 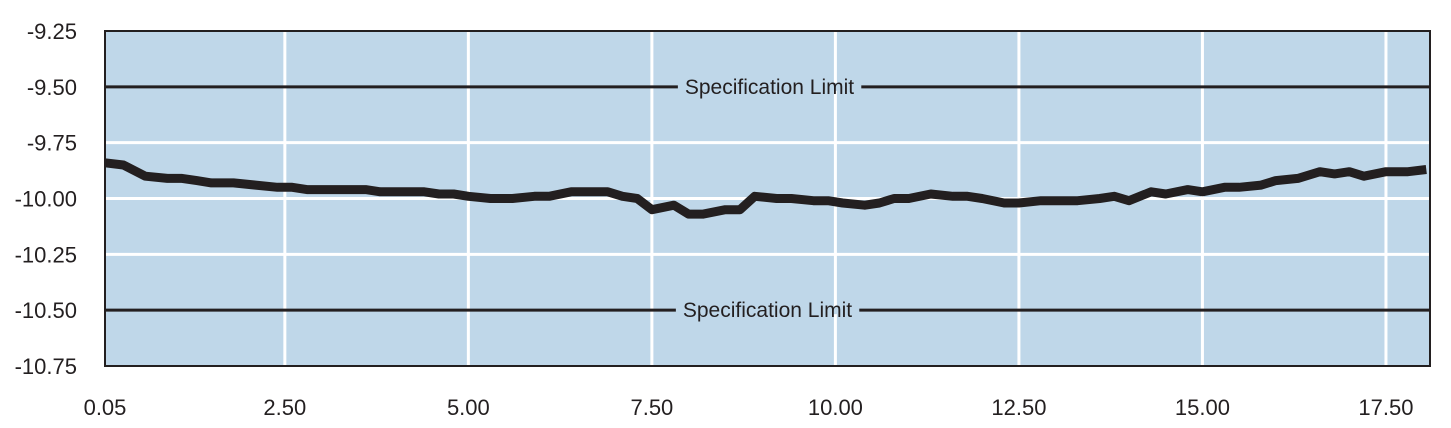 I want to click on x-tick-label: 17.50, so click(x=1385, y=407).